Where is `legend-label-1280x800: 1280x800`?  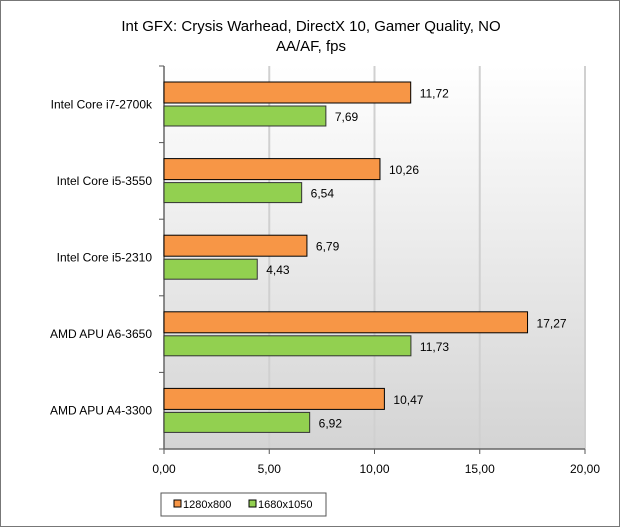
legend-label-1280x800: 1280x800 is located at coordinates (207, 505).